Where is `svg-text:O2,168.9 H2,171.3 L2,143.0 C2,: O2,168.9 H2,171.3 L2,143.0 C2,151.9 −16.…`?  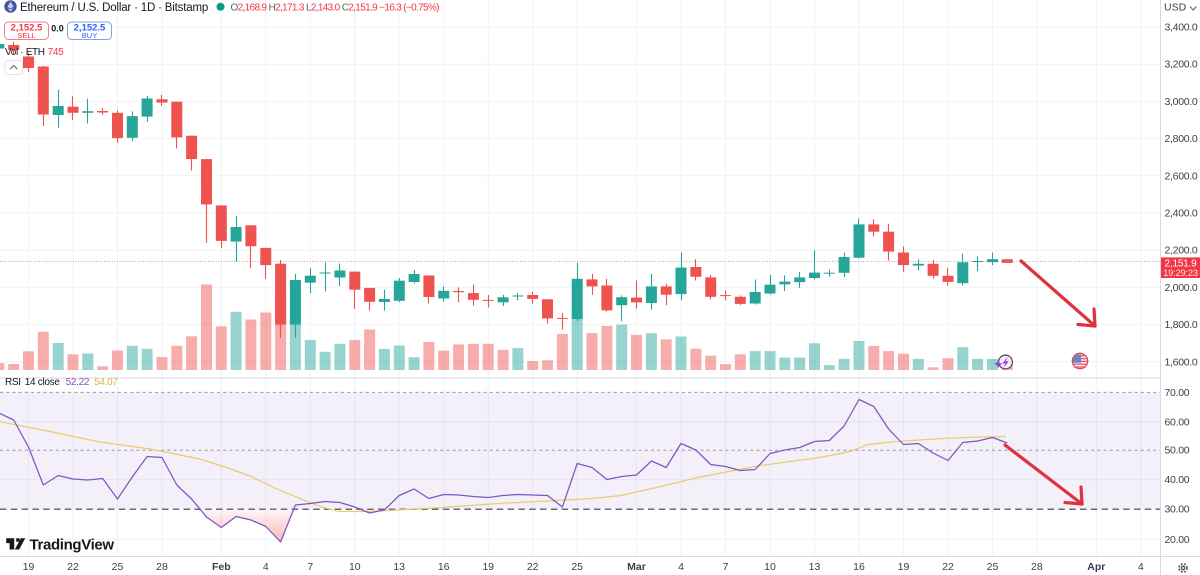
svg-text:O2,168.9 H2,171.3 L2,143.0 C2,: O2,168.9 H2,171.3 L2,143.0 C2,151.9 −16.… is located at coordinates (335, 8).